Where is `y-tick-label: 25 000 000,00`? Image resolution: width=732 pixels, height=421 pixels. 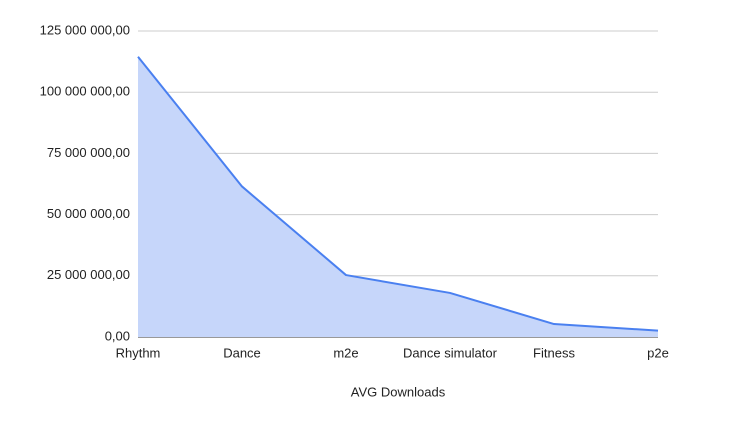
y-tick-label: 25 000 000,00 is located at coordinates (88, 274).